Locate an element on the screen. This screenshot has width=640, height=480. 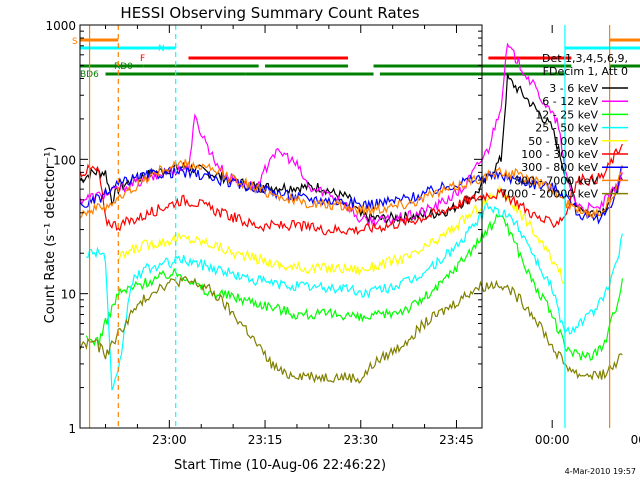
x-tick-label: 23:15 is located at coordinates (265, 440).